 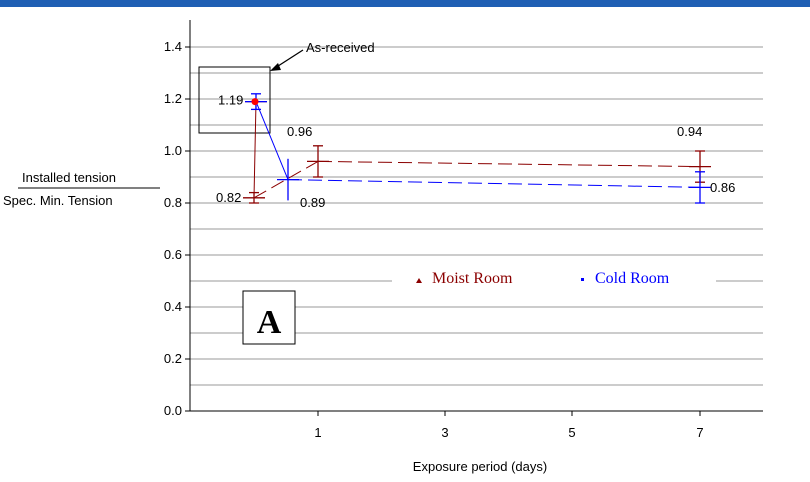 I want to click on legend-label-cold-room: Cold Room, so click(x=632, y=278).